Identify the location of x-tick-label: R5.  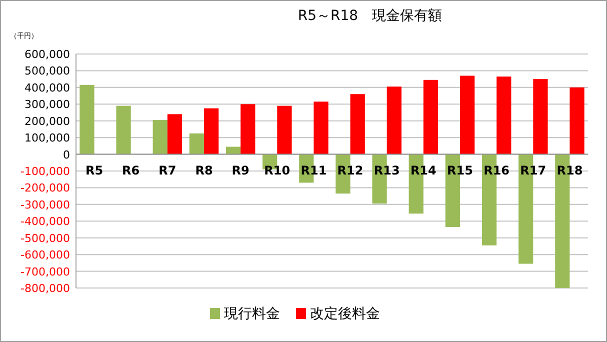
(94, 170).